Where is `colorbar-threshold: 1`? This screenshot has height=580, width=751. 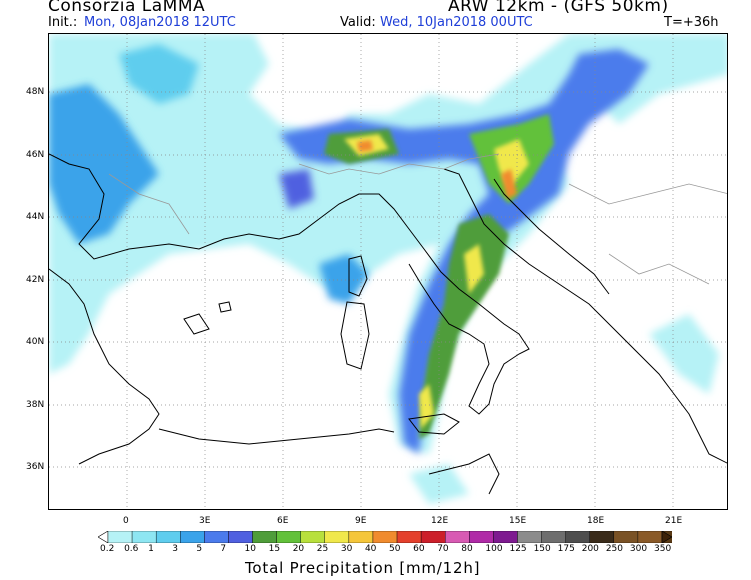 colorbar-threshold: 1 is located at coordinates (151, 549).